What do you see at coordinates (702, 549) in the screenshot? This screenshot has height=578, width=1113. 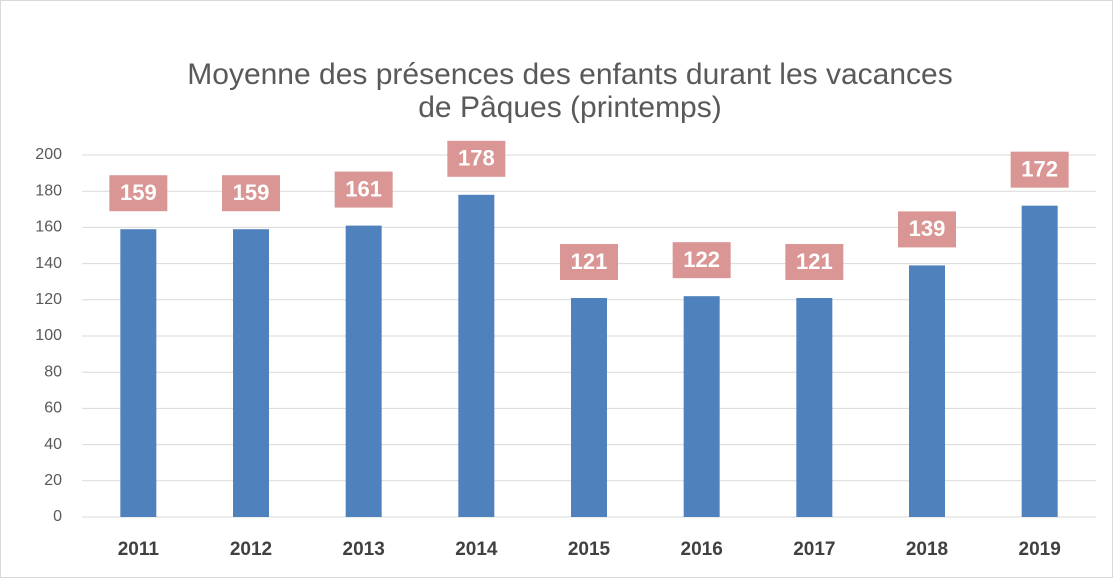 I see `x-tick-label: 2016` at bounding box center [702, 549].